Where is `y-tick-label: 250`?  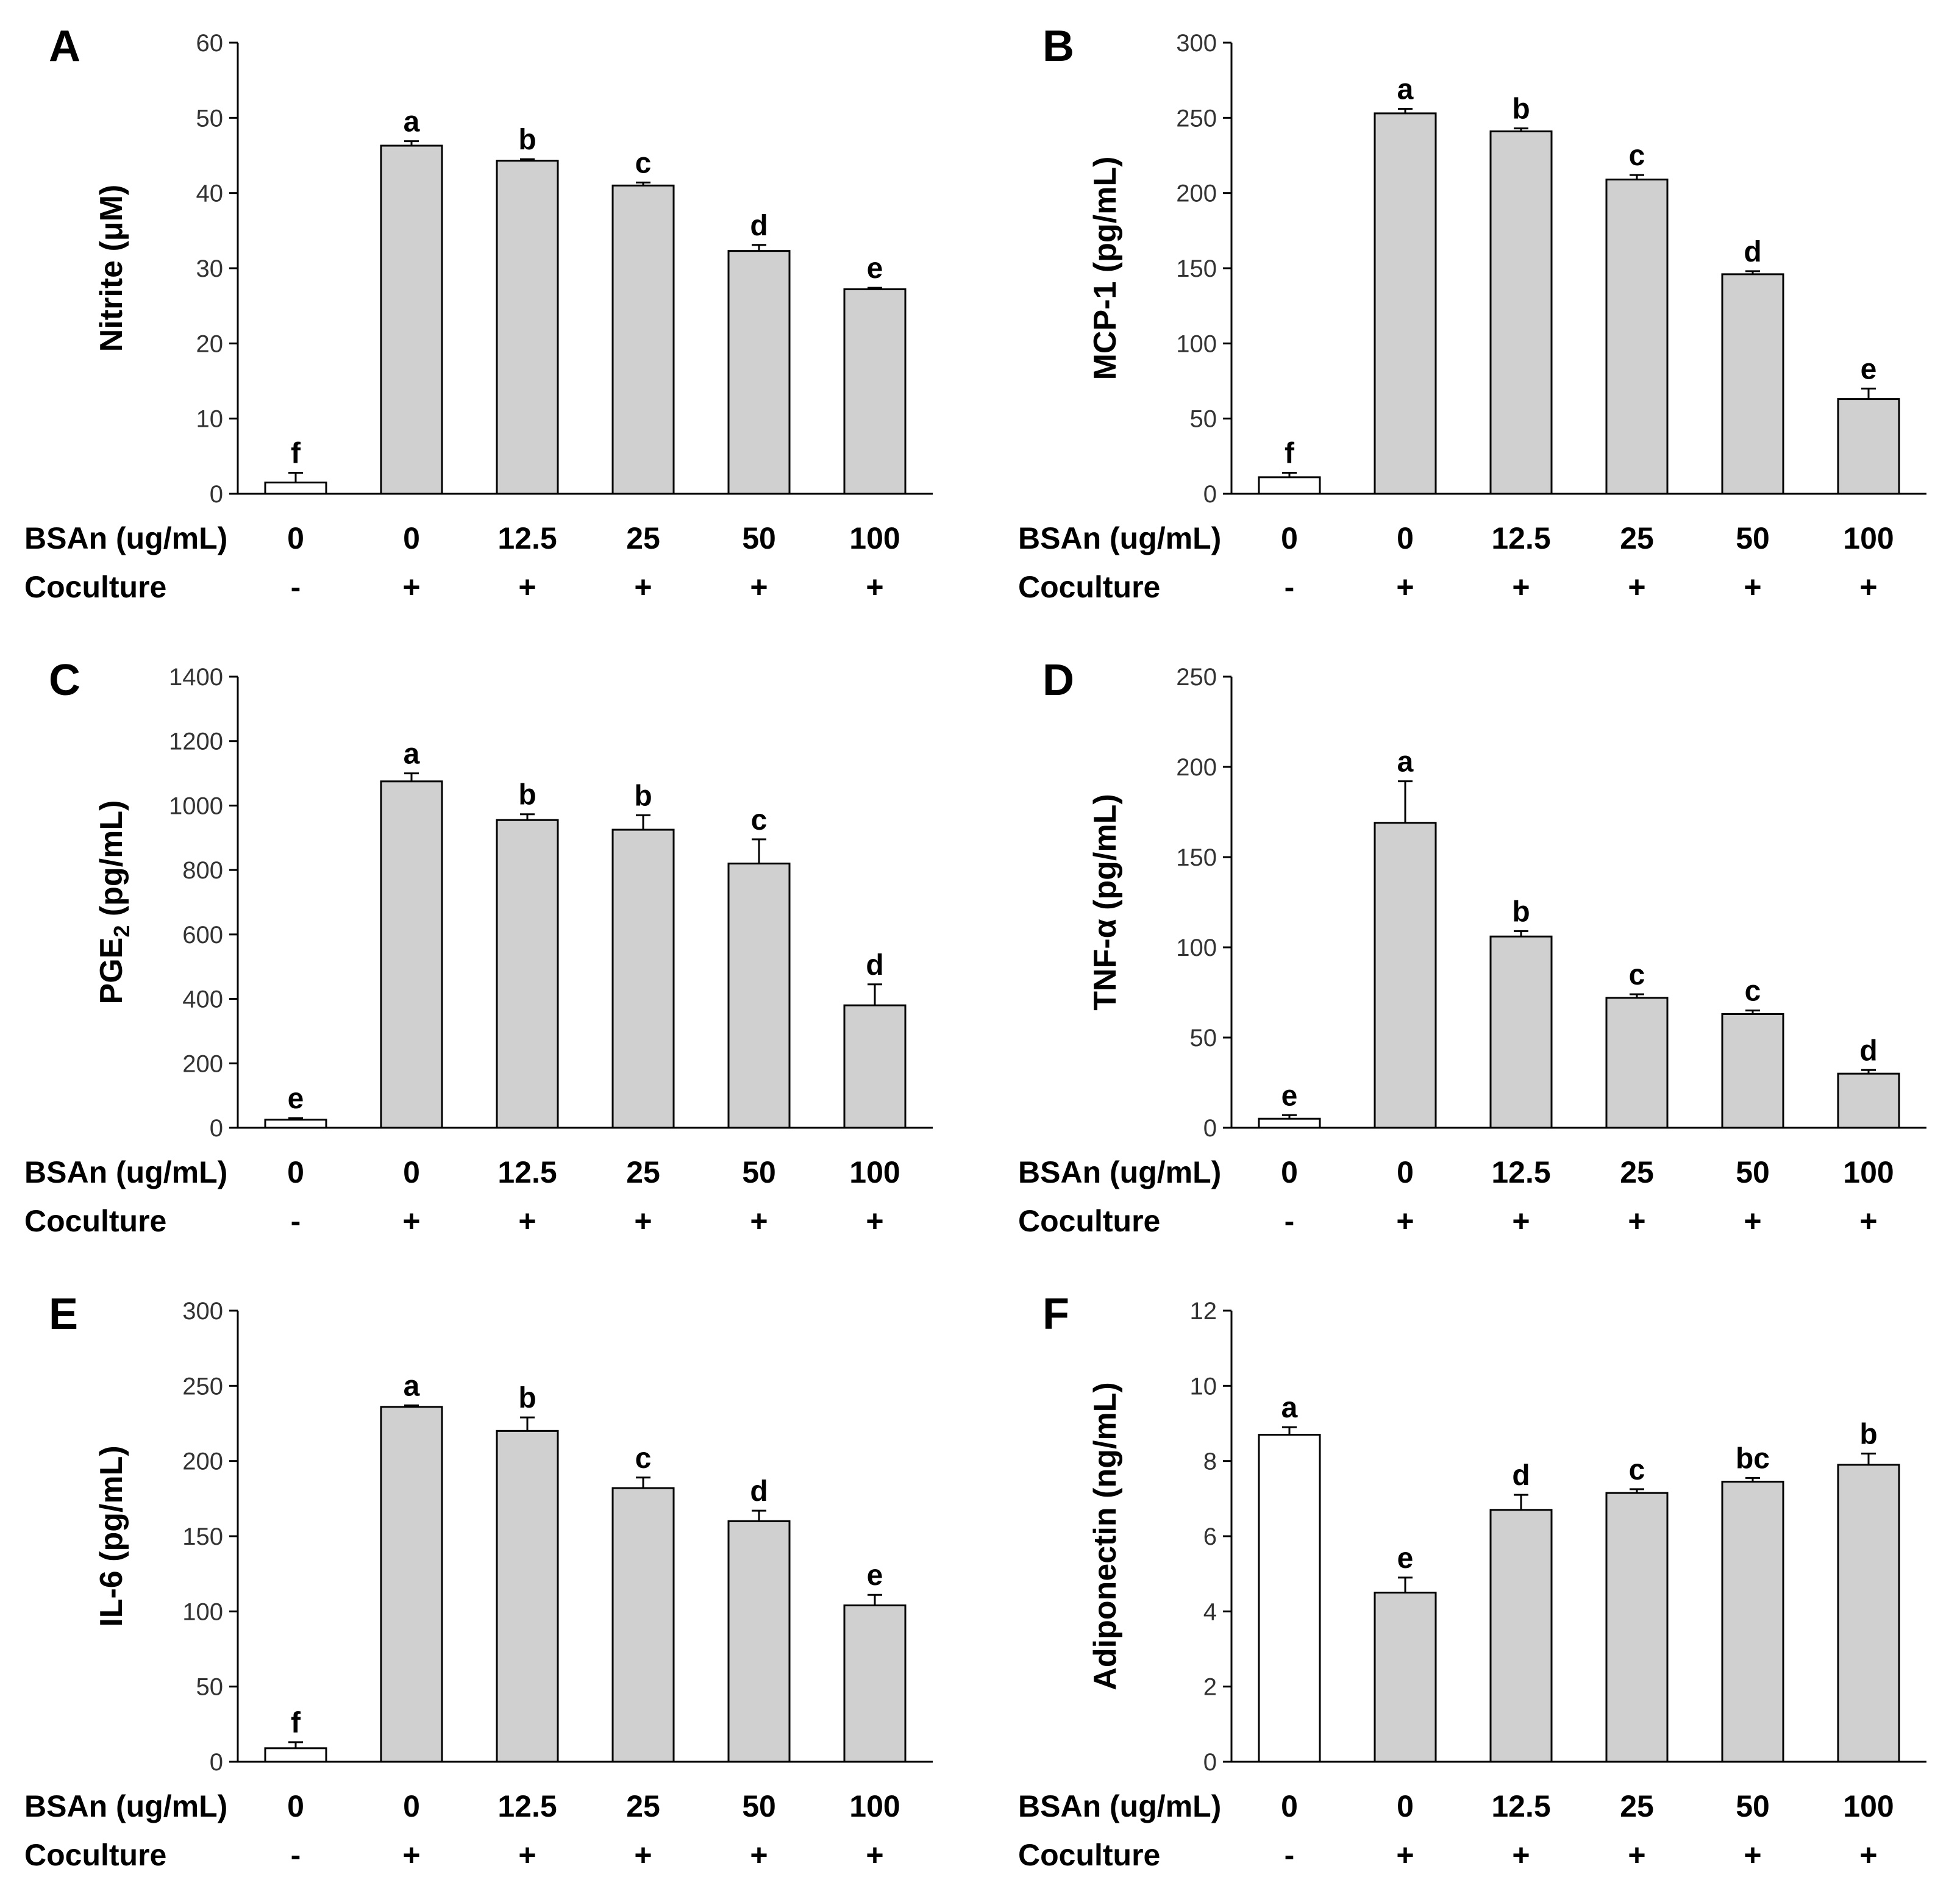
y-tick-label: 250 is located at coordinates (1196, 118).